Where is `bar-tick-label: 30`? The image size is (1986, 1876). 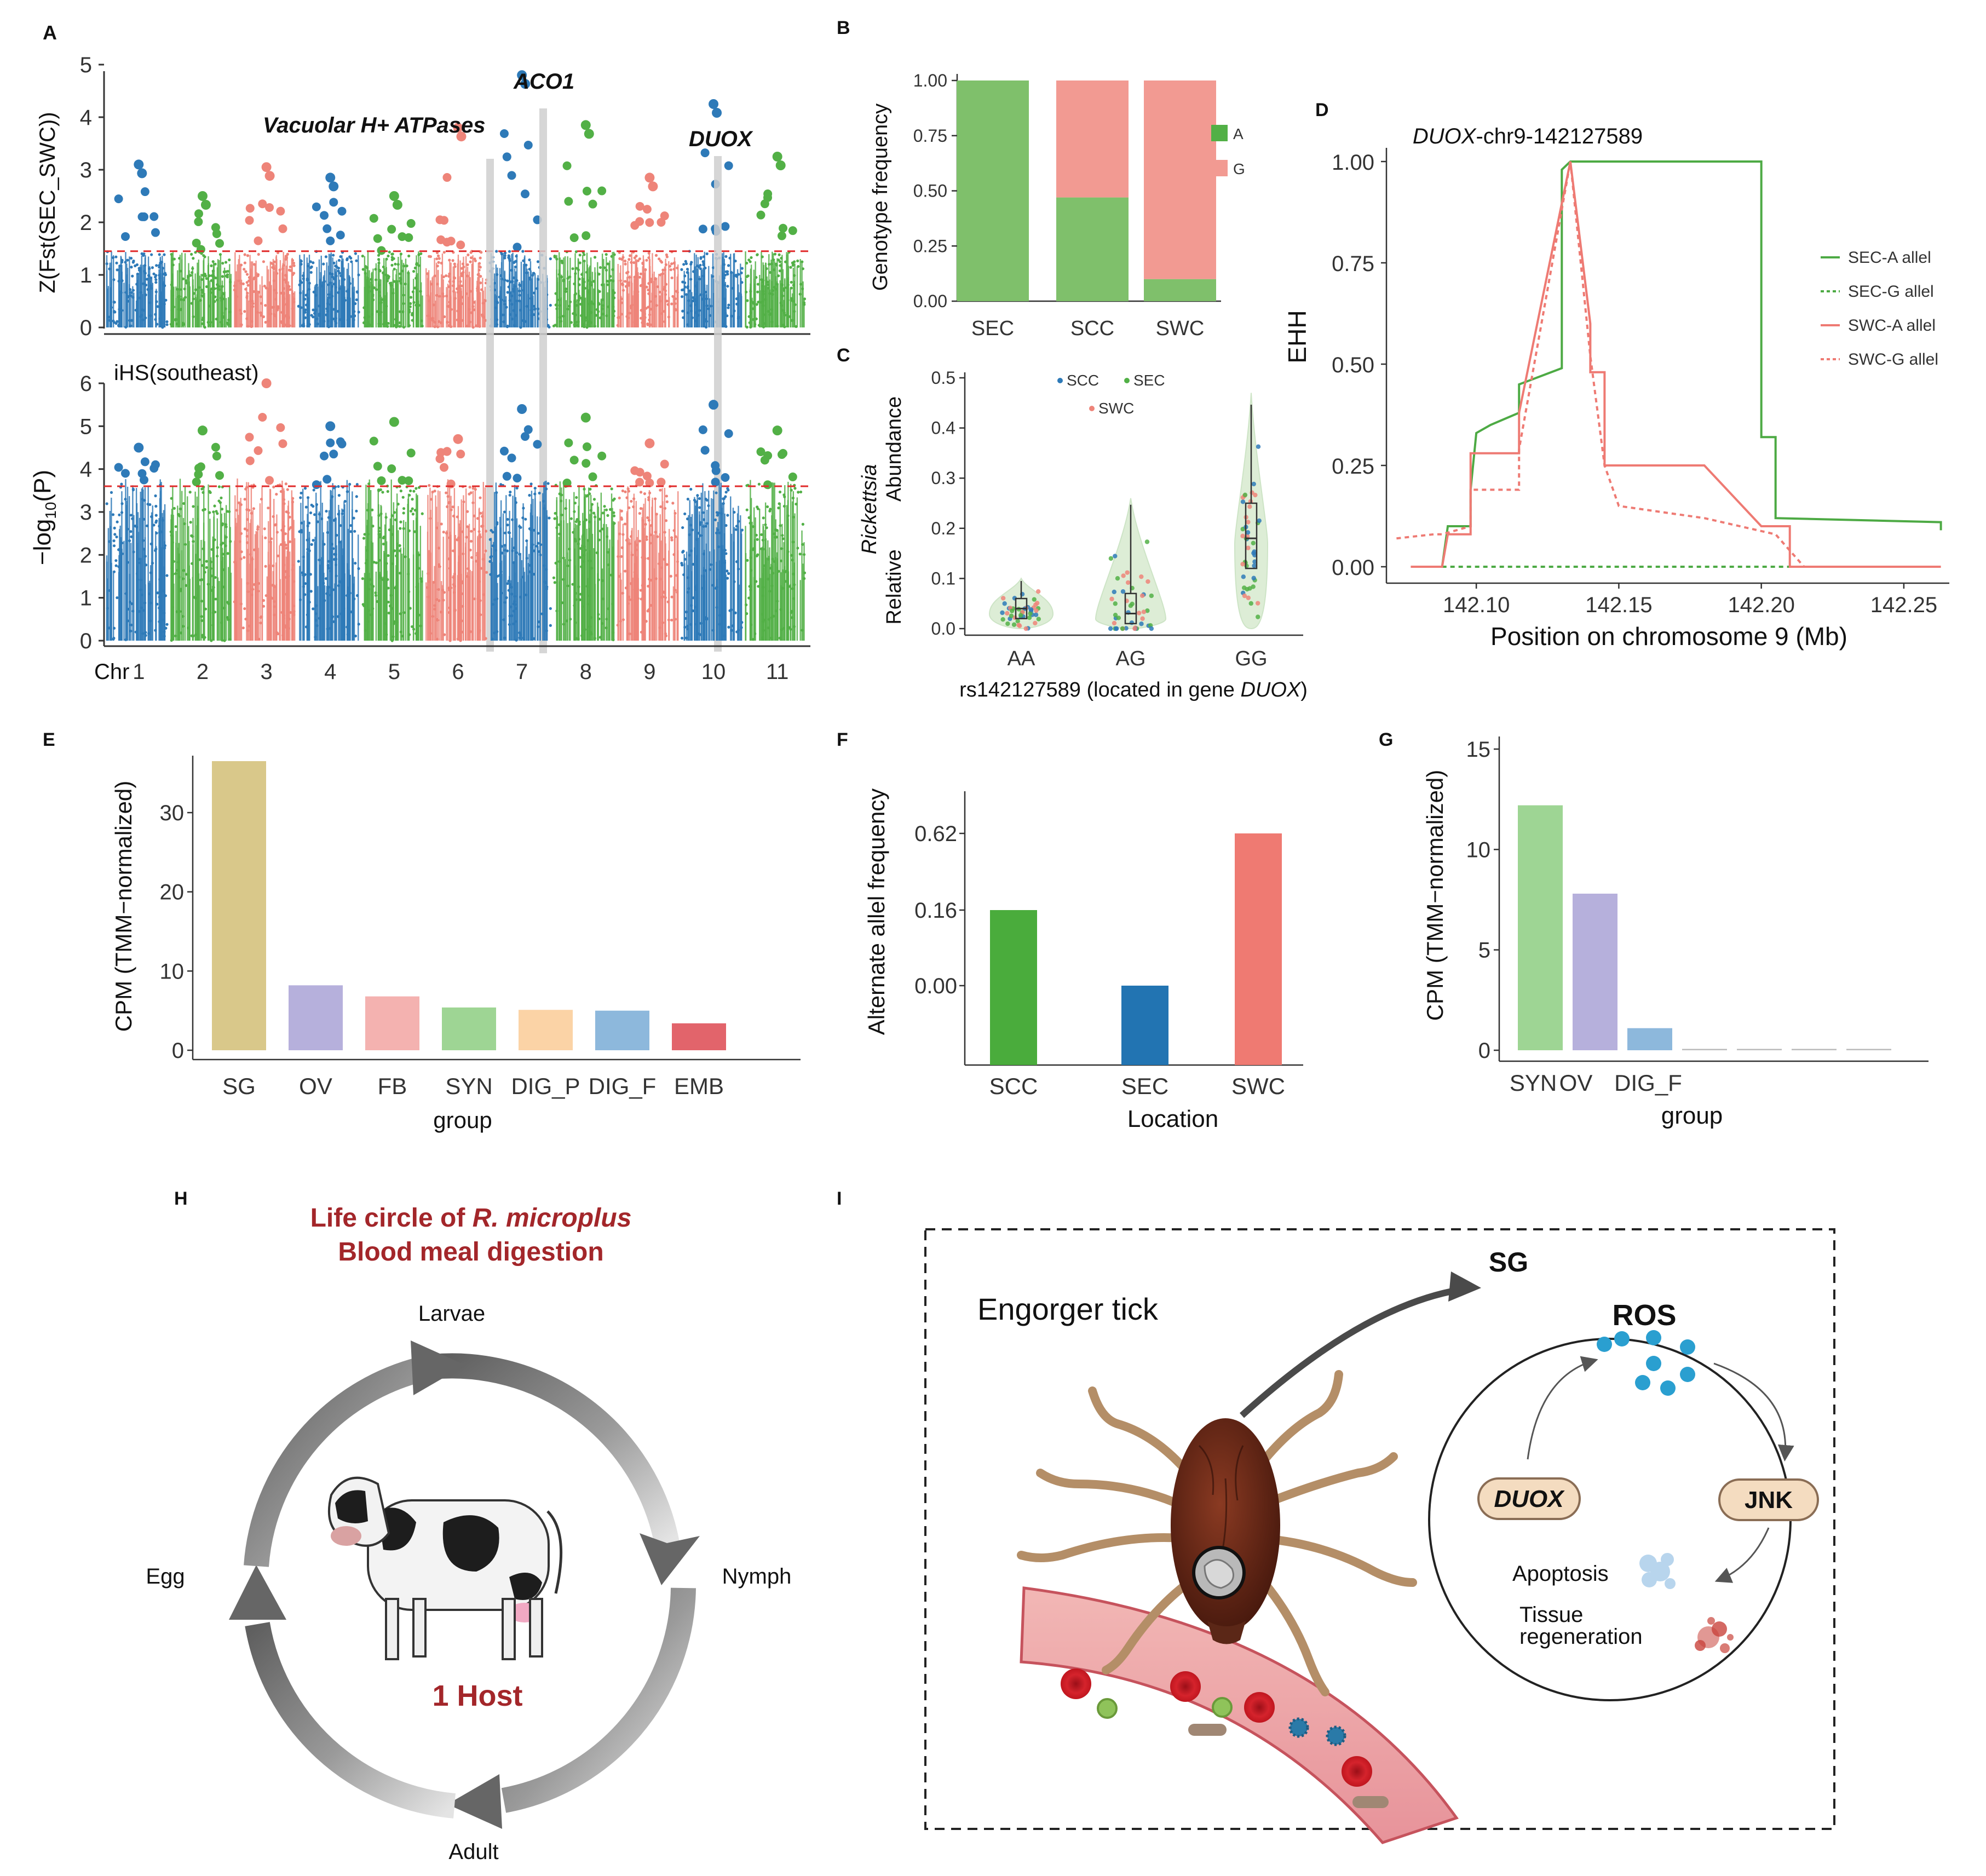 bar-tick-label: 30 is located at coordinates (172, 813).